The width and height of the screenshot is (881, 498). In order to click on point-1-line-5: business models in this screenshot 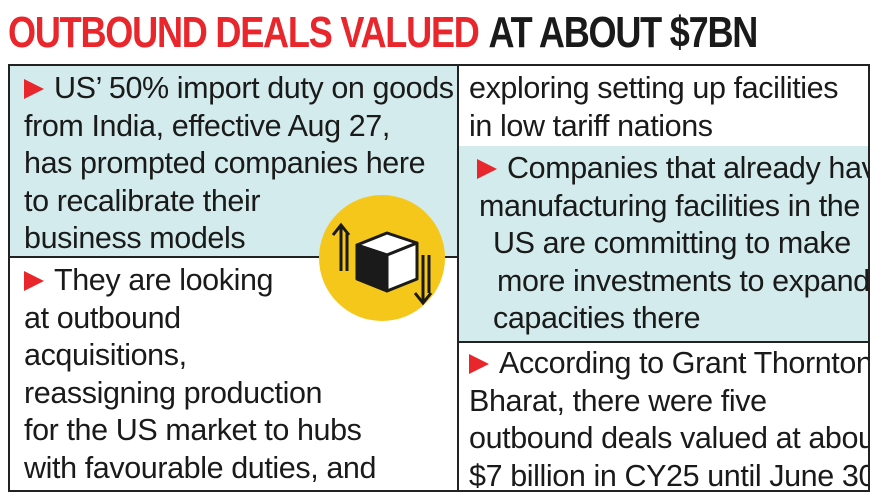, I will do `click(135, 238)`.